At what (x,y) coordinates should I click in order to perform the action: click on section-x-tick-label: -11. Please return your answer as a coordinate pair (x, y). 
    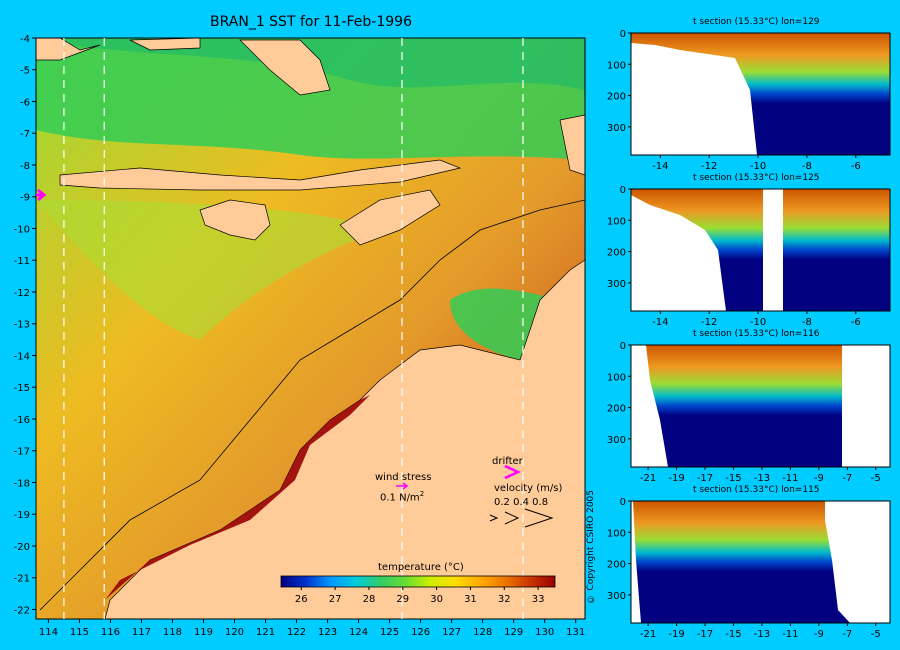
    Looking at the image, I should click on (790, 478).